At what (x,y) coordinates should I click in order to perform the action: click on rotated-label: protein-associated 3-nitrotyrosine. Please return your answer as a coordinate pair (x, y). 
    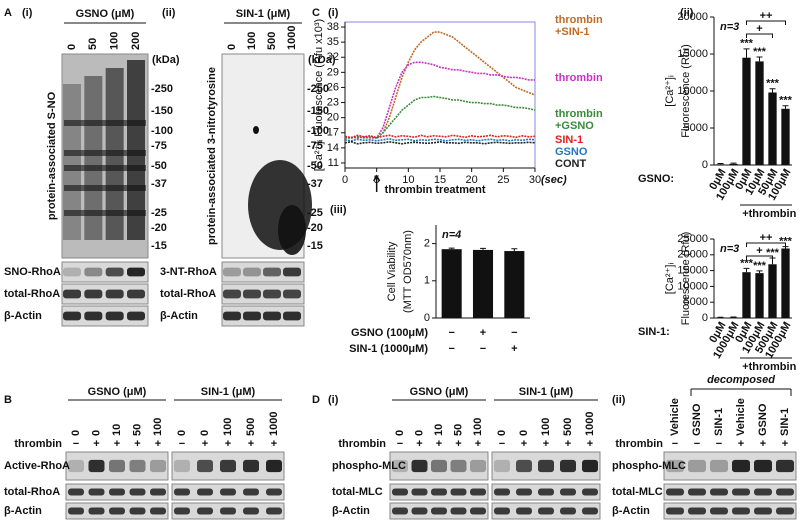
    Looking at the image, I should click on (212, 156).